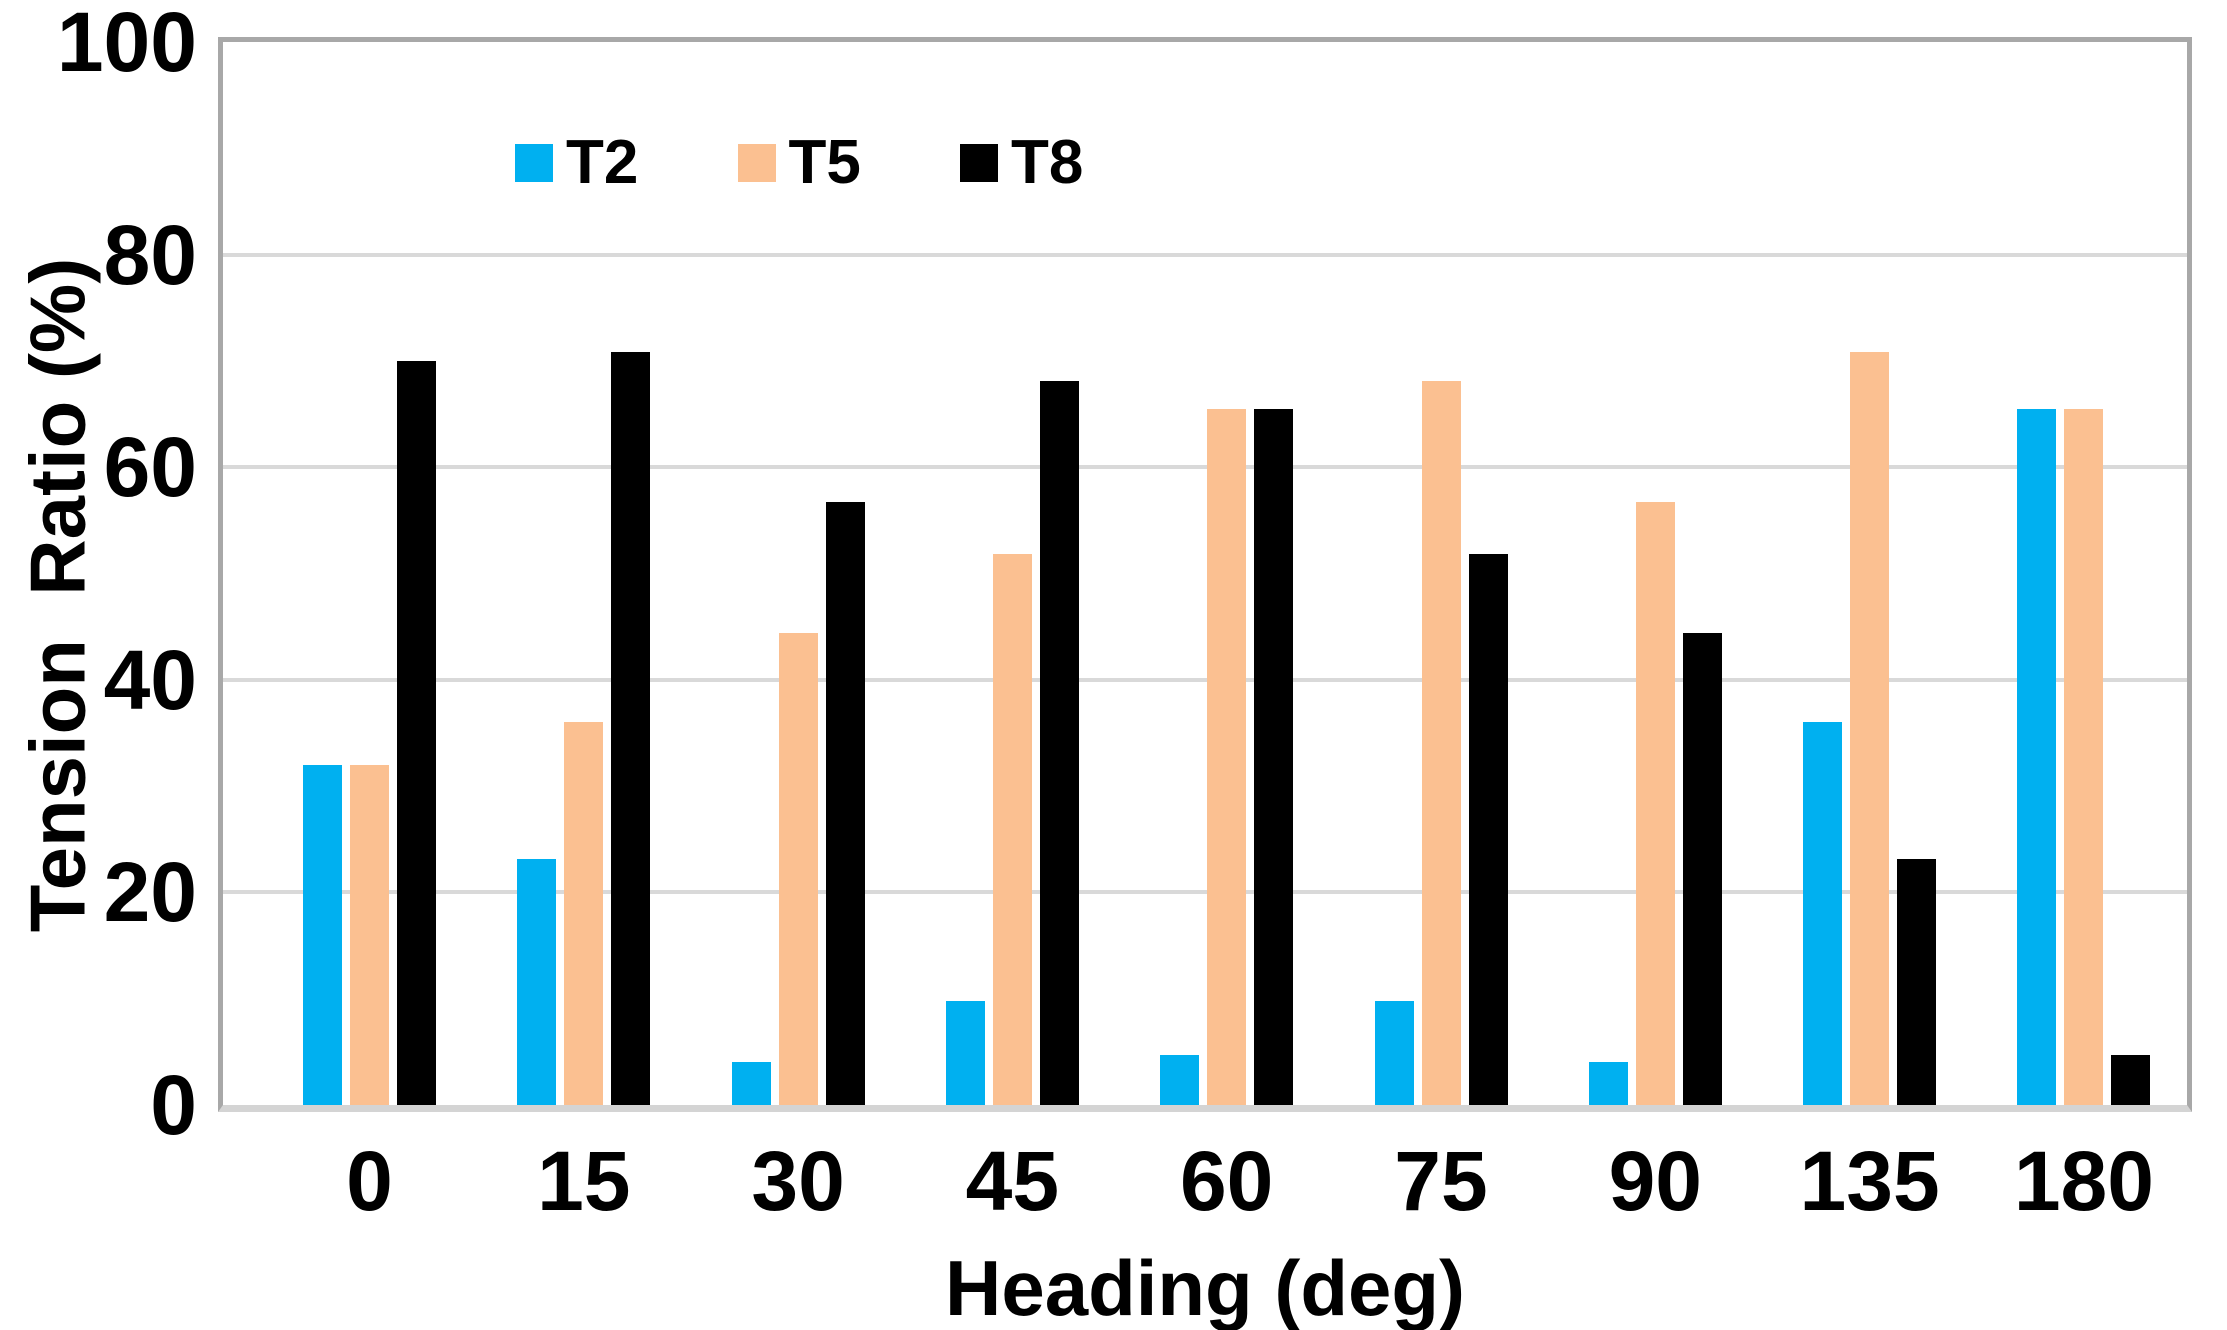 The height and width of the screenshot is (1330, 2227). Describe the element at coordinates (1205, 1287) in the screenshot. I see `x-axis-title: Heading (deg)` at that location.